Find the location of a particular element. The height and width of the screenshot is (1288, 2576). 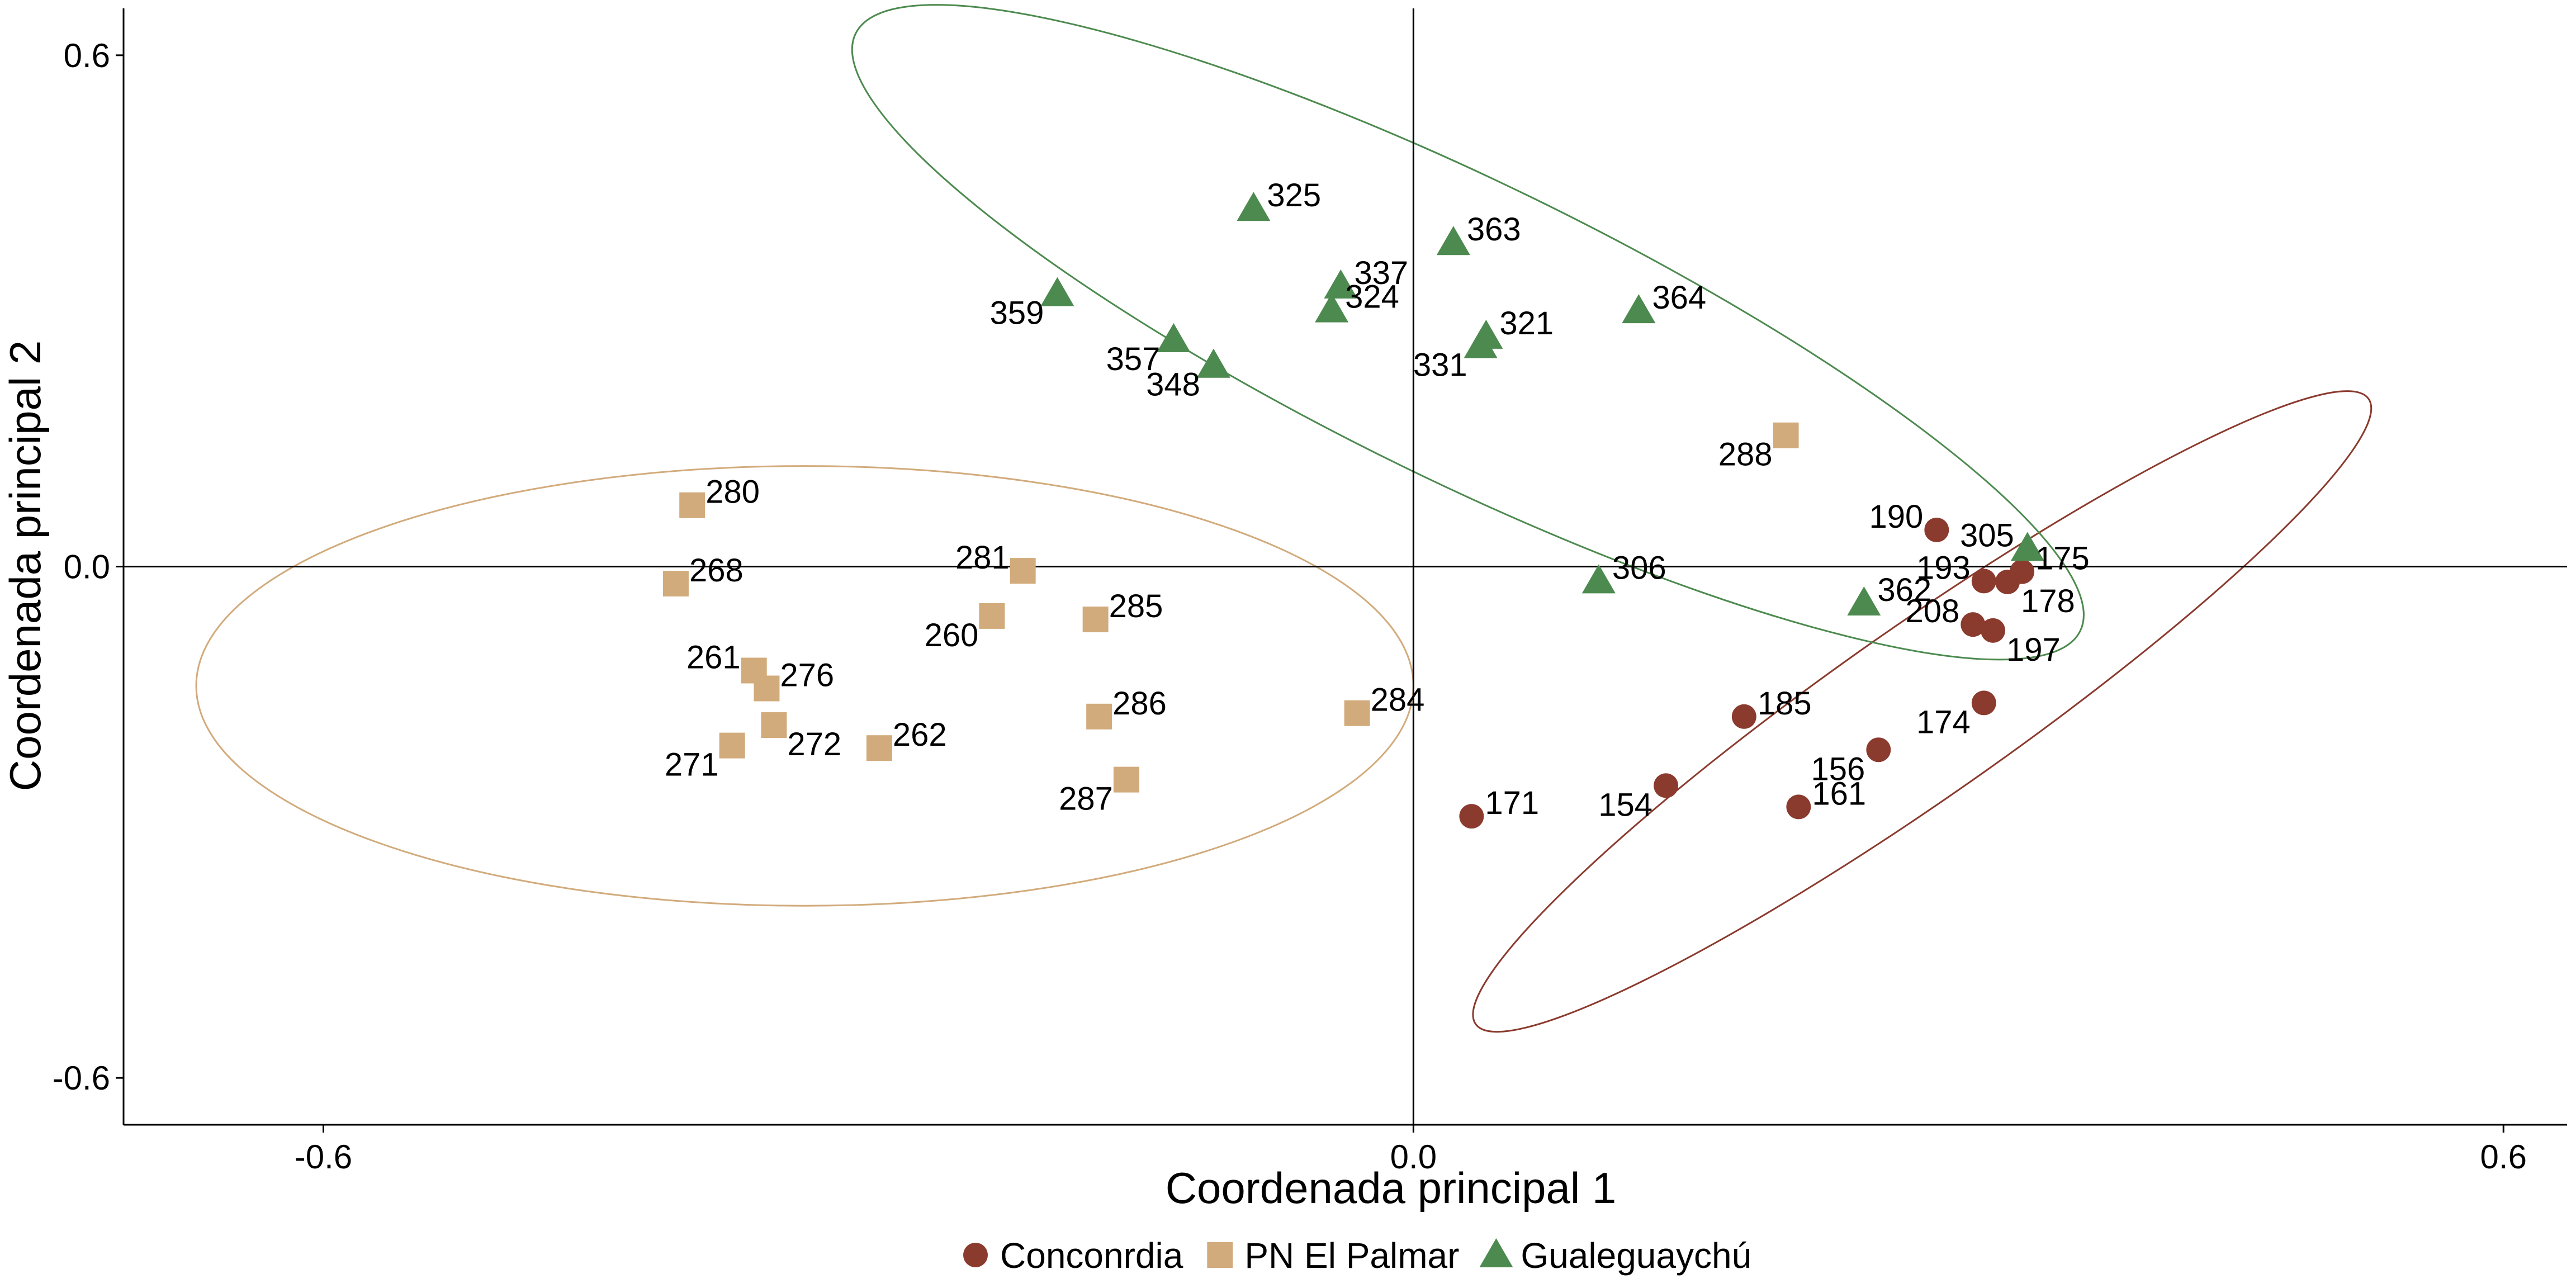

y-axis-ticks: 0.6 0.0 -0.6 is located at coordinates (88, 567).